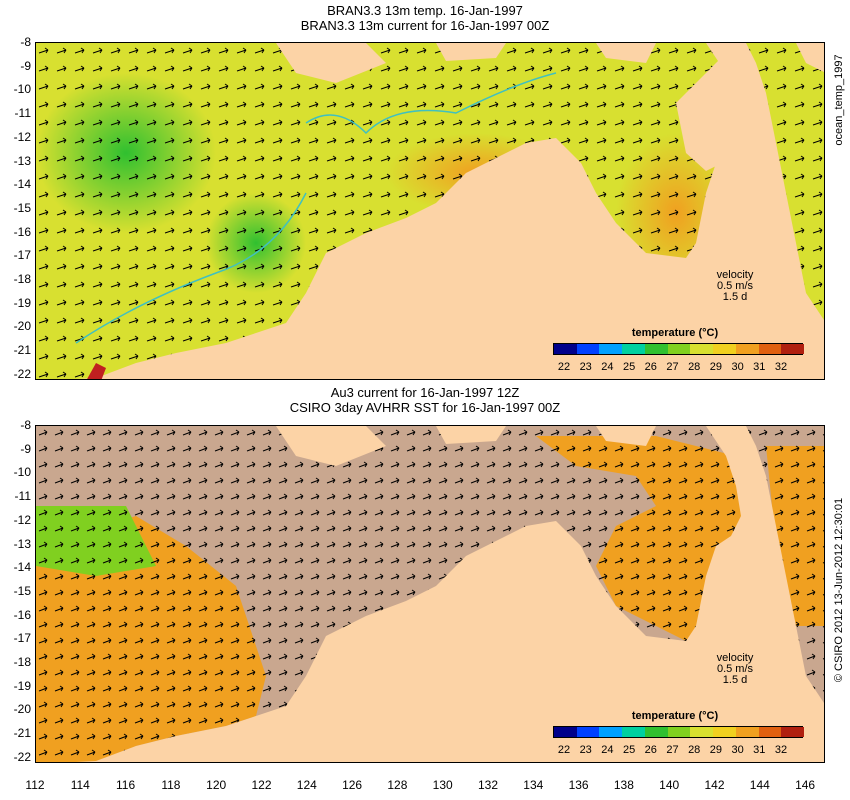 Image resolution: width=850 pixels, height=800 pixels. What do you see at coordinates (626, 53) in the screenshot?
I see `new-guinea-coast` at bounding box center [626, 53].